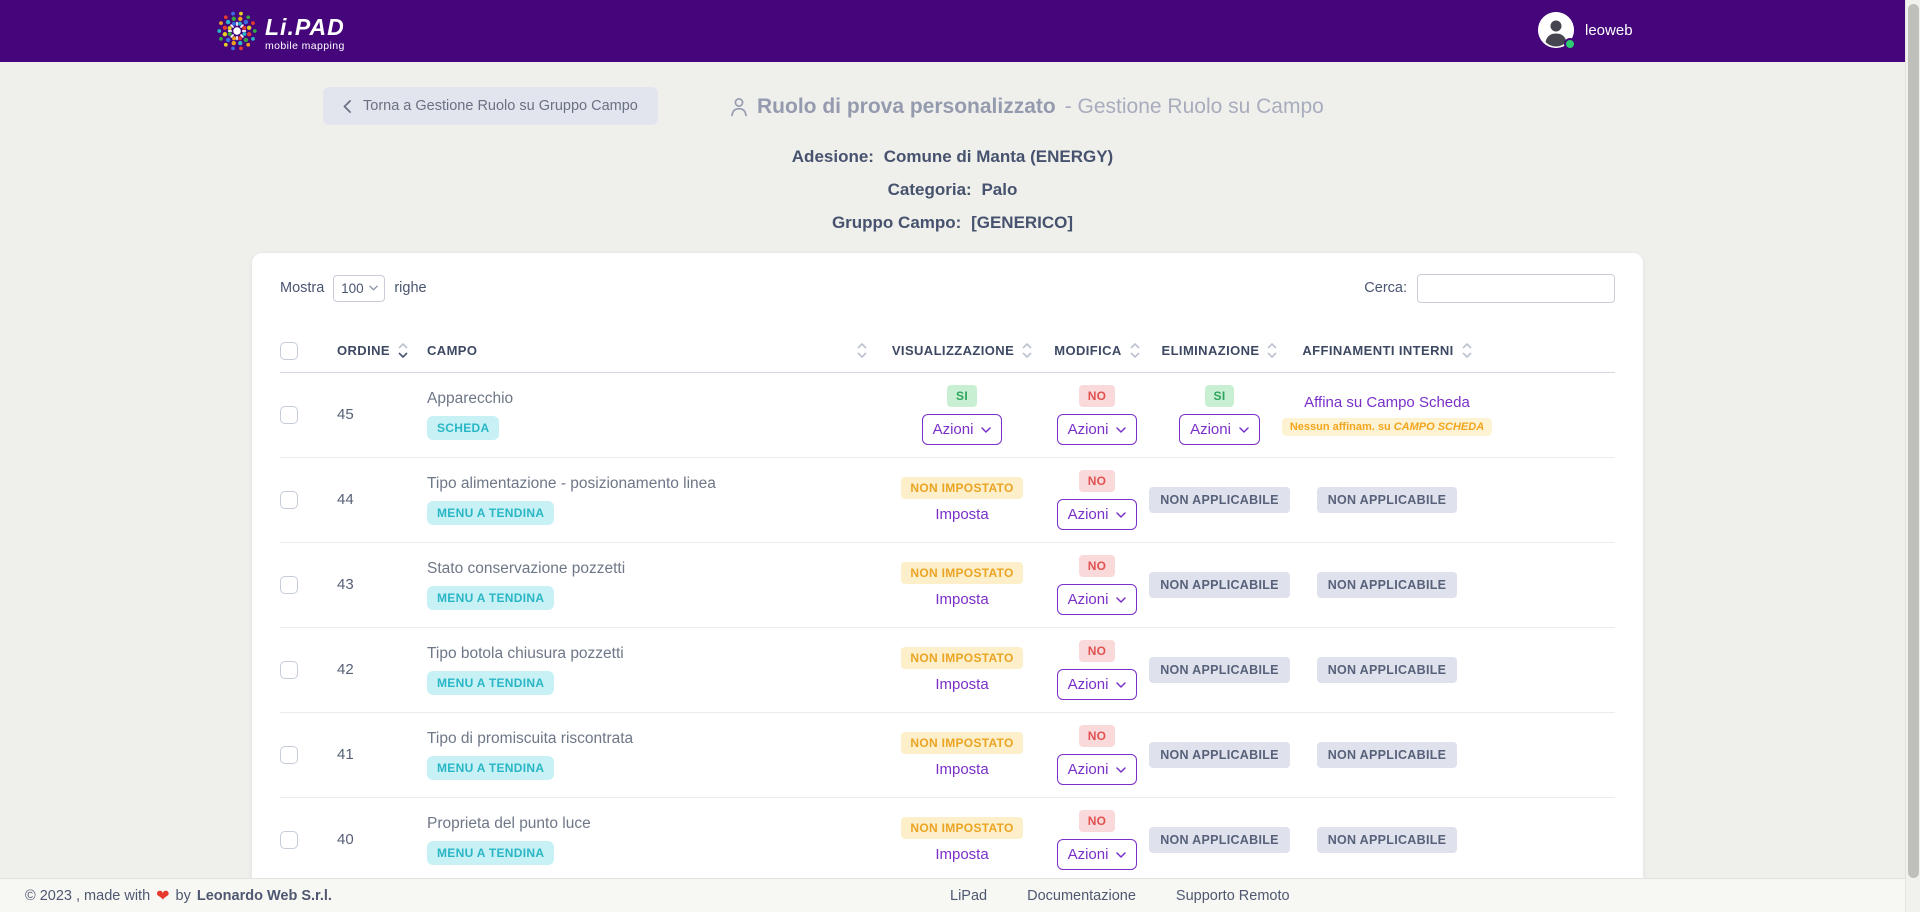 Image resolution: width=1920 pixels, height=912 pixels. I want to click on meta-label: Gruppo Campo:, so click(896, 222).